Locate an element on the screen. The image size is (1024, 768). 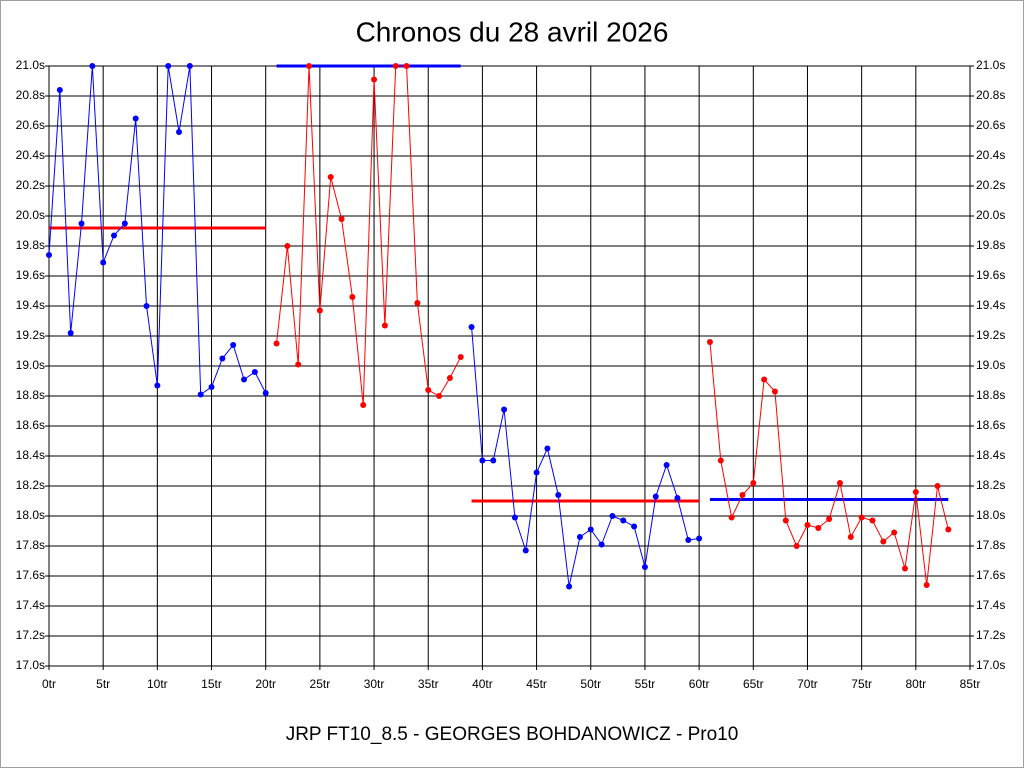
x-tick-label: 60tr is located at coordinates (699, 684).